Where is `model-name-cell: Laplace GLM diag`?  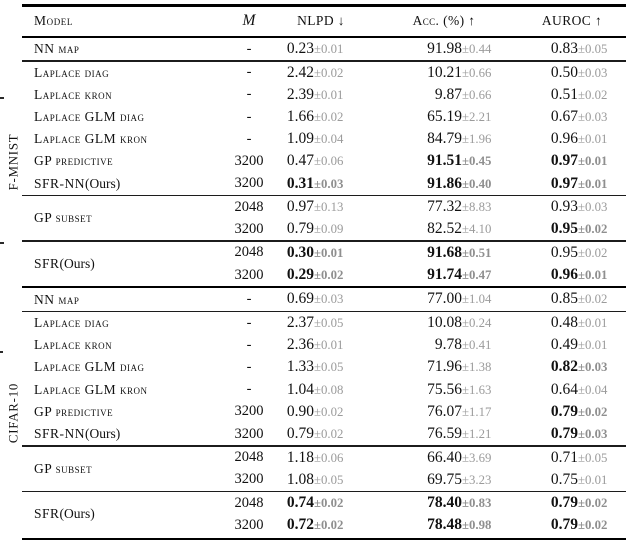
model-name-cell: Laplace GLM diag is located at coordinates (128, 117).